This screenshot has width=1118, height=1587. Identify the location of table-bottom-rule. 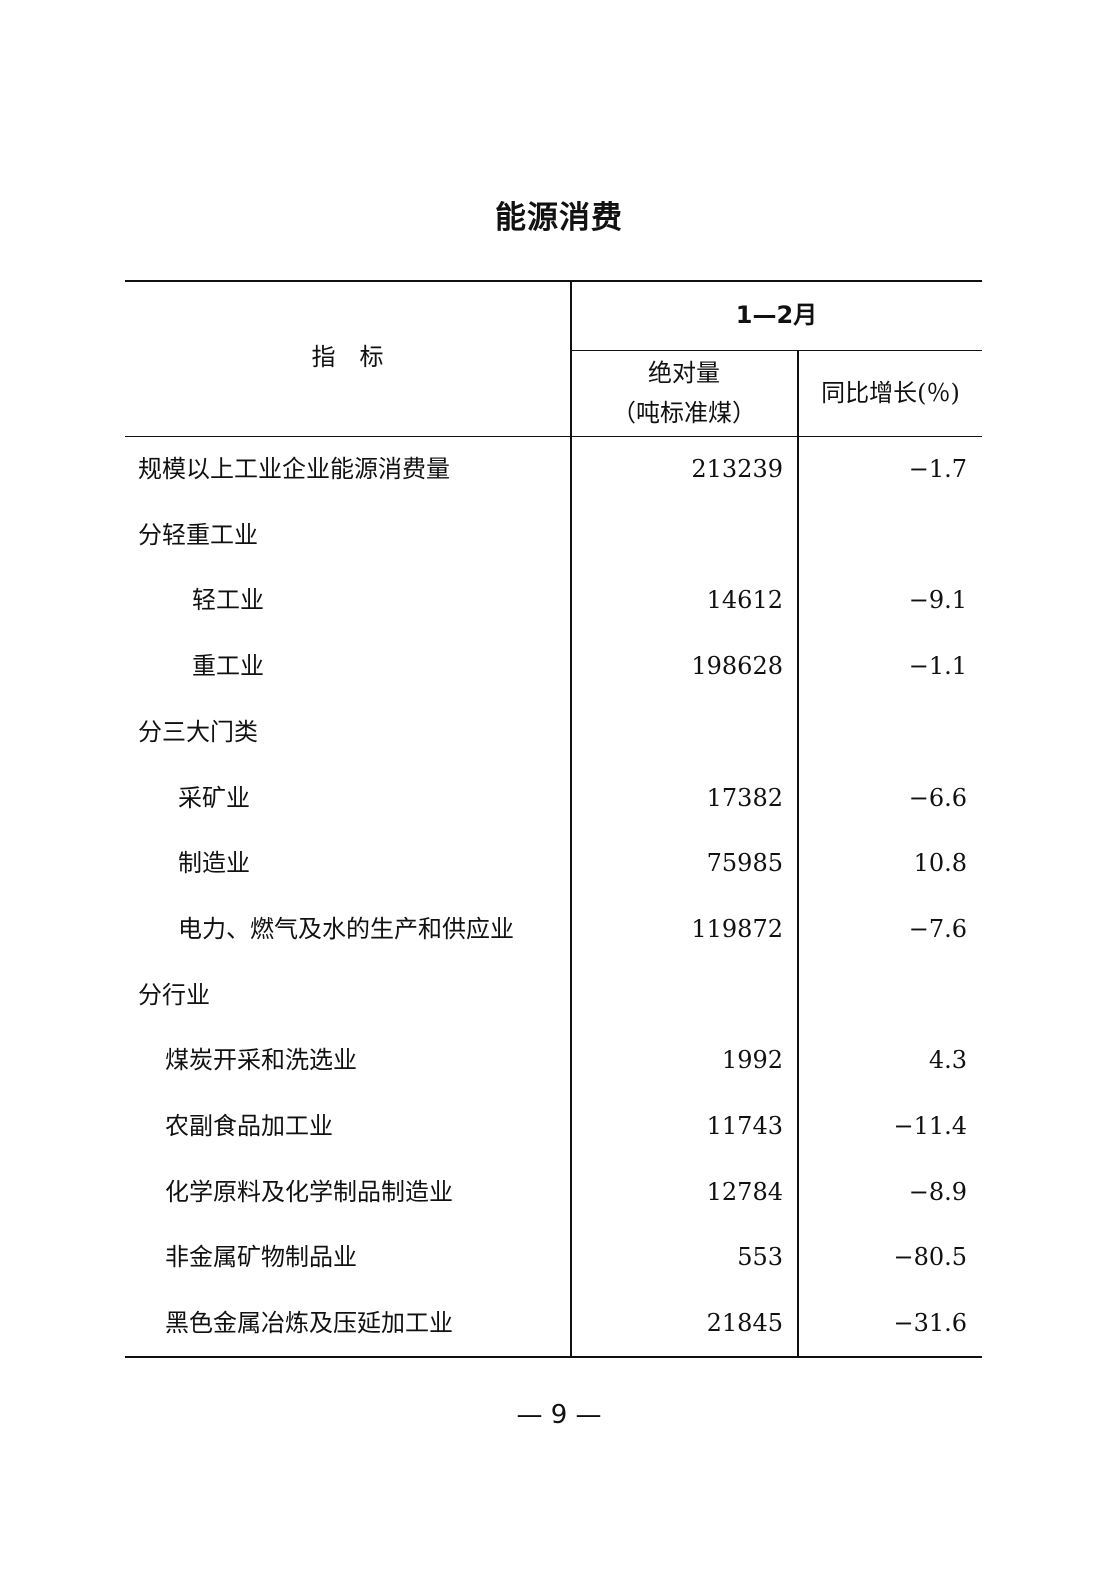
(553, 1357).